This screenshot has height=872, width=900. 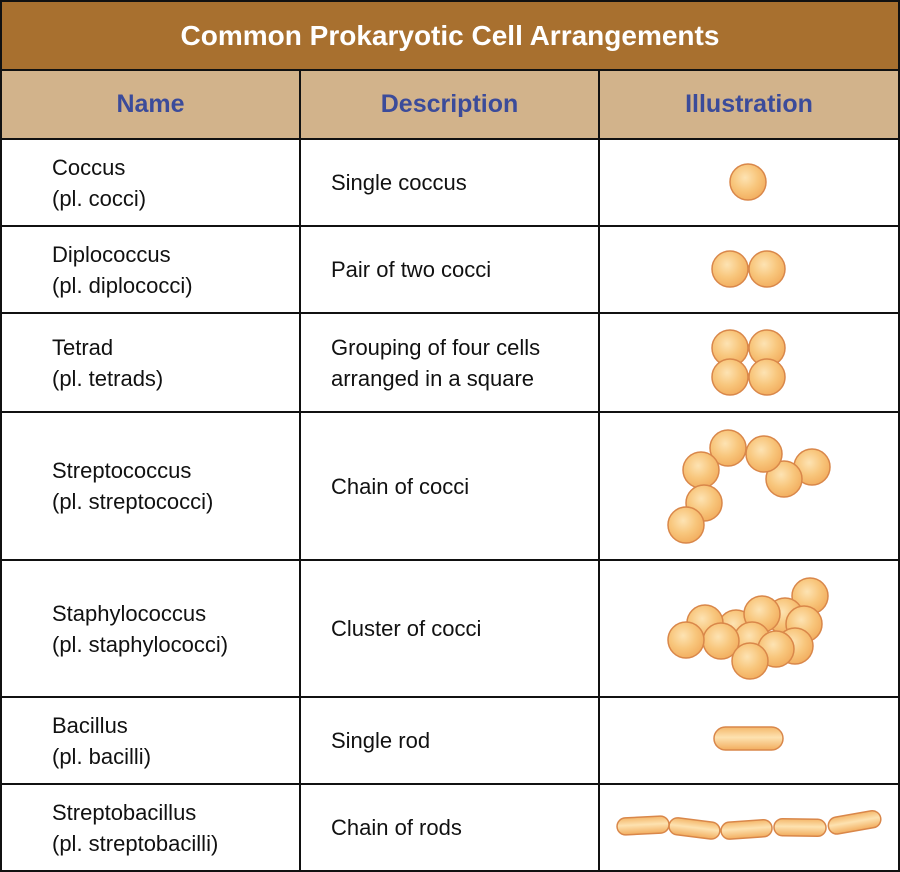 I want to click on header-name: Name, so click(x=150, y=105).